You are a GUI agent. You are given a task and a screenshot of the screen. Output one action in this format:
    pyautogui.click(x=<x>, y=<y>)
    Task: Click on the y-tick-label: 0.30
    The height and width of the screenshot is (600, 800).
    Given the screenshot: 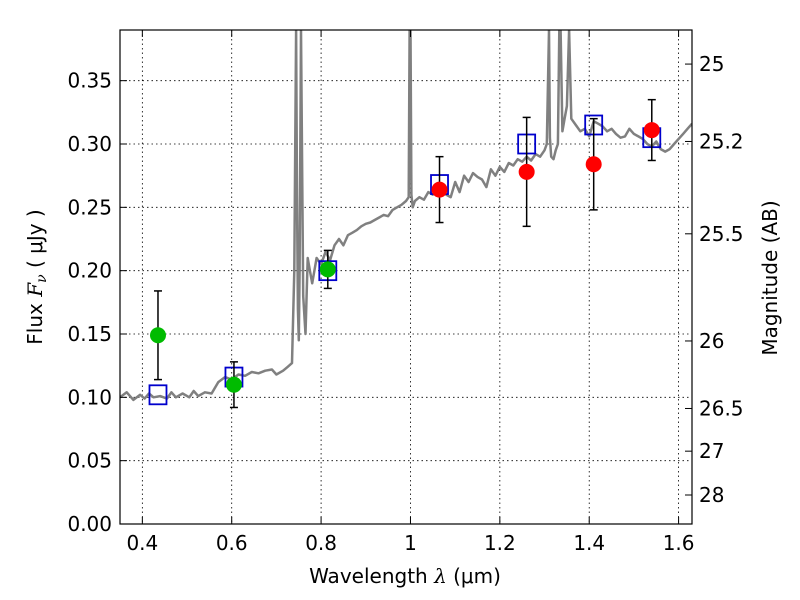 What is the action you would take?
    pyautogui.click(x=89, y=144)
    